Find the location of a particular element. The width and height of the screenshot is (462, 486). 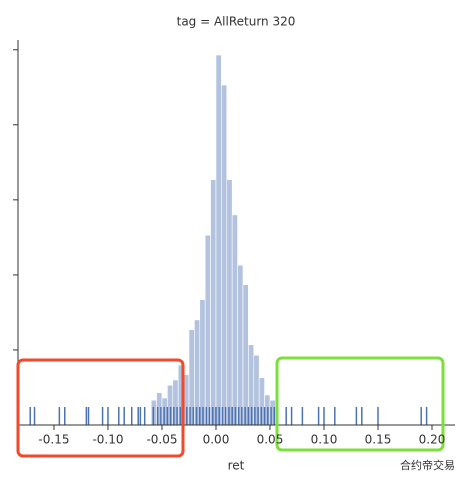

x-tick-label: -0.10 is located at coordinates (107, 440).